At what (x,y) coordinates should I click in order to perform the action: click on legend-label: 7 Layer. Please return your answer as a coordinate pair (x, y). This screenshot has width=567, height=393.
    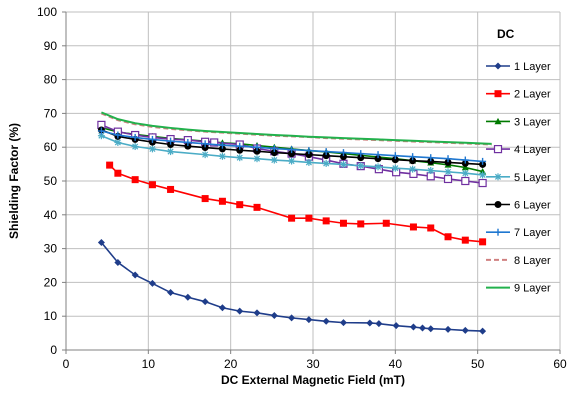
    Looking at the image, I should click on (532, 233).